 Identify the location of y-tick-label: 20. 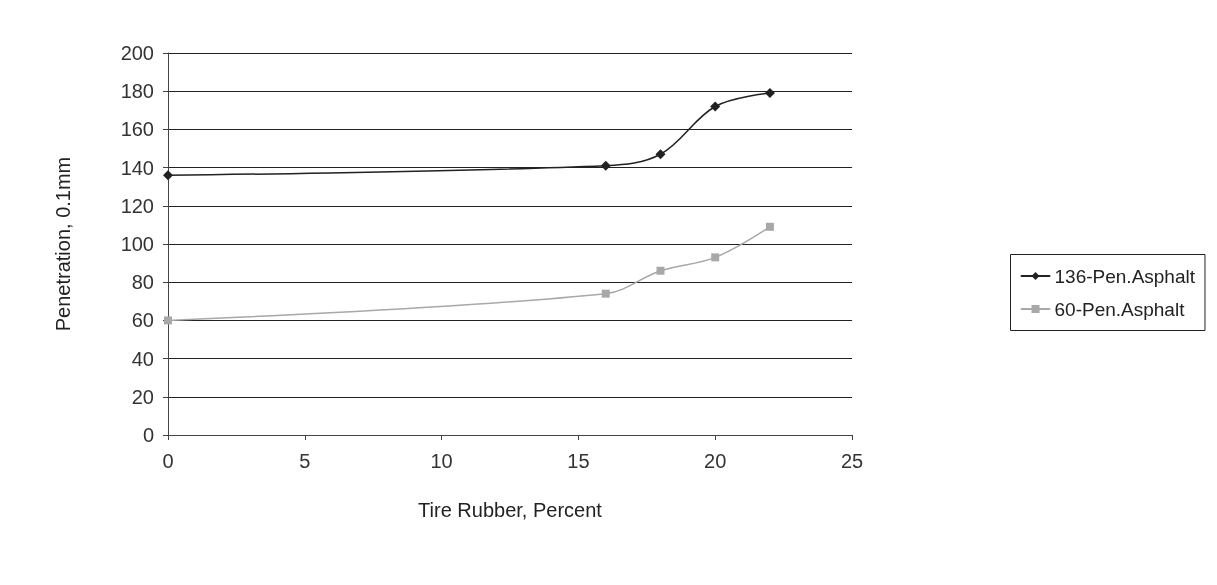
(142, 396).